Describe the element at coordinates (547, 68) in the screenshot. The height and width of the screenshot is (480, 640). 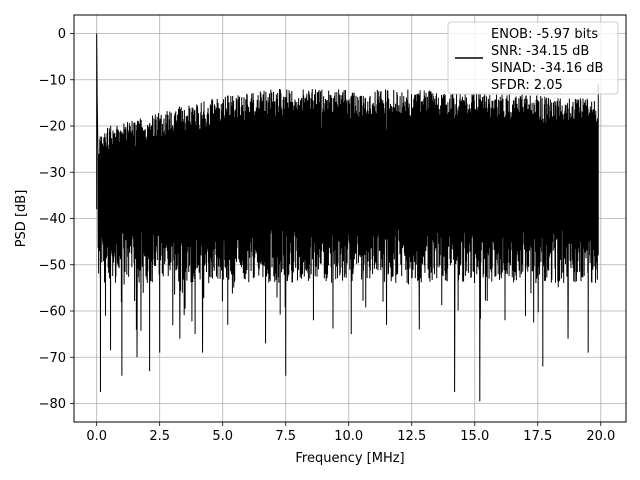
I see `legend-sinad: SINAD: -34.16 dB` at that location.